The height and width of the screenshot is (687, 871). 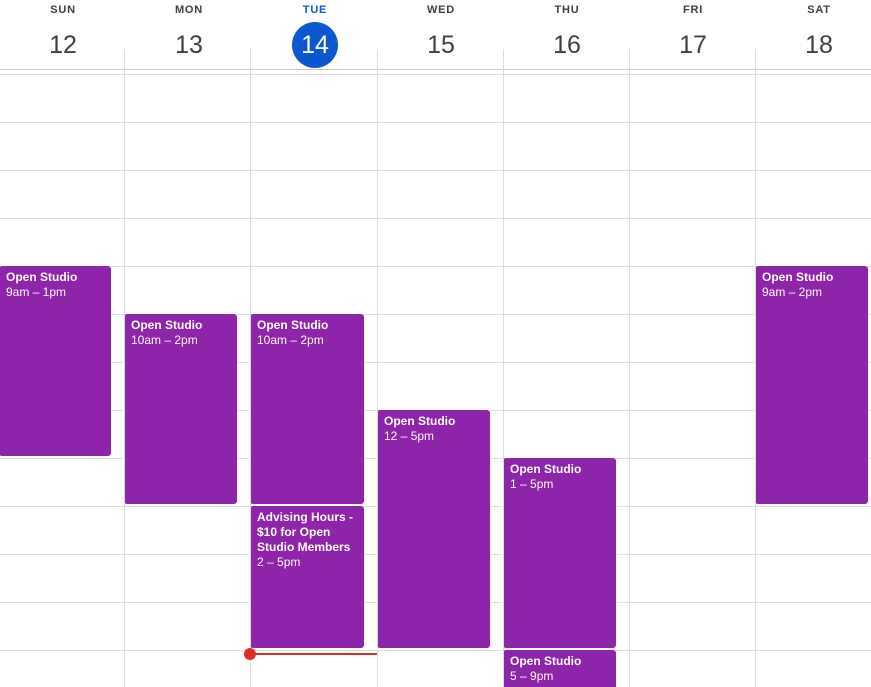 What do you see at coordinates (189, 45) in the screenshot?
I see `day-number: 13` at bounding box center [189, 45].